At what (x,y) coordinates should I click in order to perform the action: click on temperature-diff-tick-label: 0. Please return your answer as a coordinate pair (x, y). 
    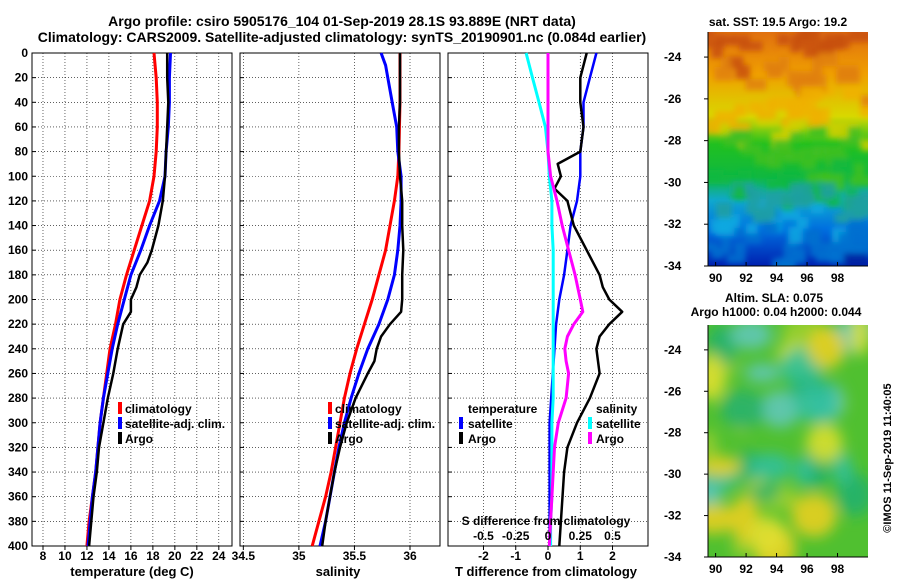
    Looking at the image, I should click on (548, 556).